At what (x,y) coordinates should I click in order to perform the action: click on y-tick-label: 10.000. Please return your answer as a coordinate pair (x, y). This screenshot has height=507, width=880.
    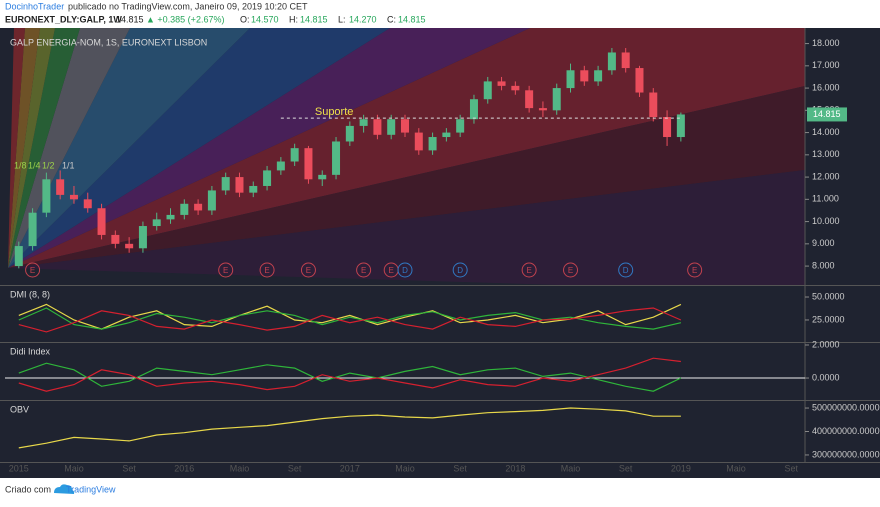
    Looking at the image, I should click on (826, 221).